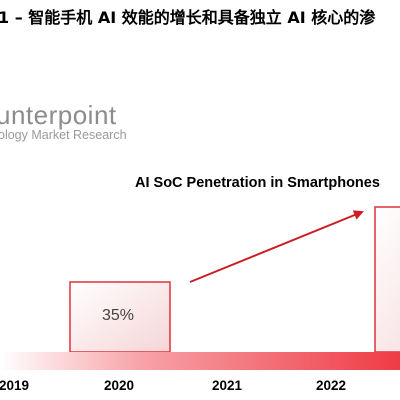 This screenshot has width=400, height=400. What do you see at coordinates (200, 361) in the screenshot?
I see `timeline-axis-band` at bounding box center [200, 361].